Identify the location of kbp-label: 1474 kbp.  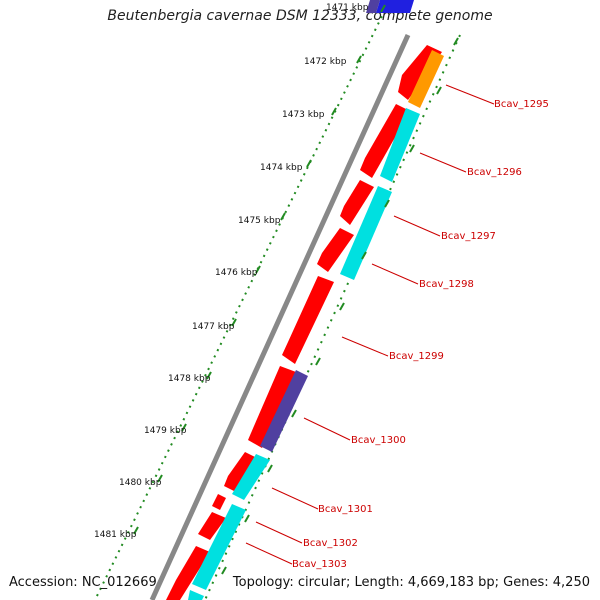
(281, 168).